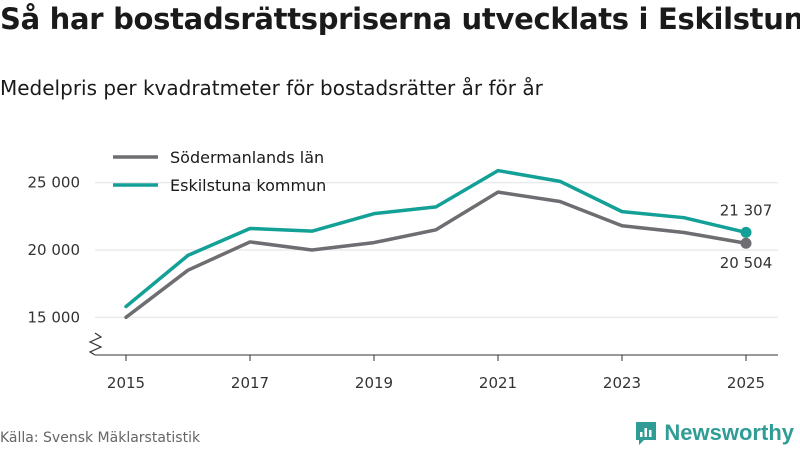 This screenshot has height=450, width=800. I want to click on x-tick-label: 2015, so click(126, 383).